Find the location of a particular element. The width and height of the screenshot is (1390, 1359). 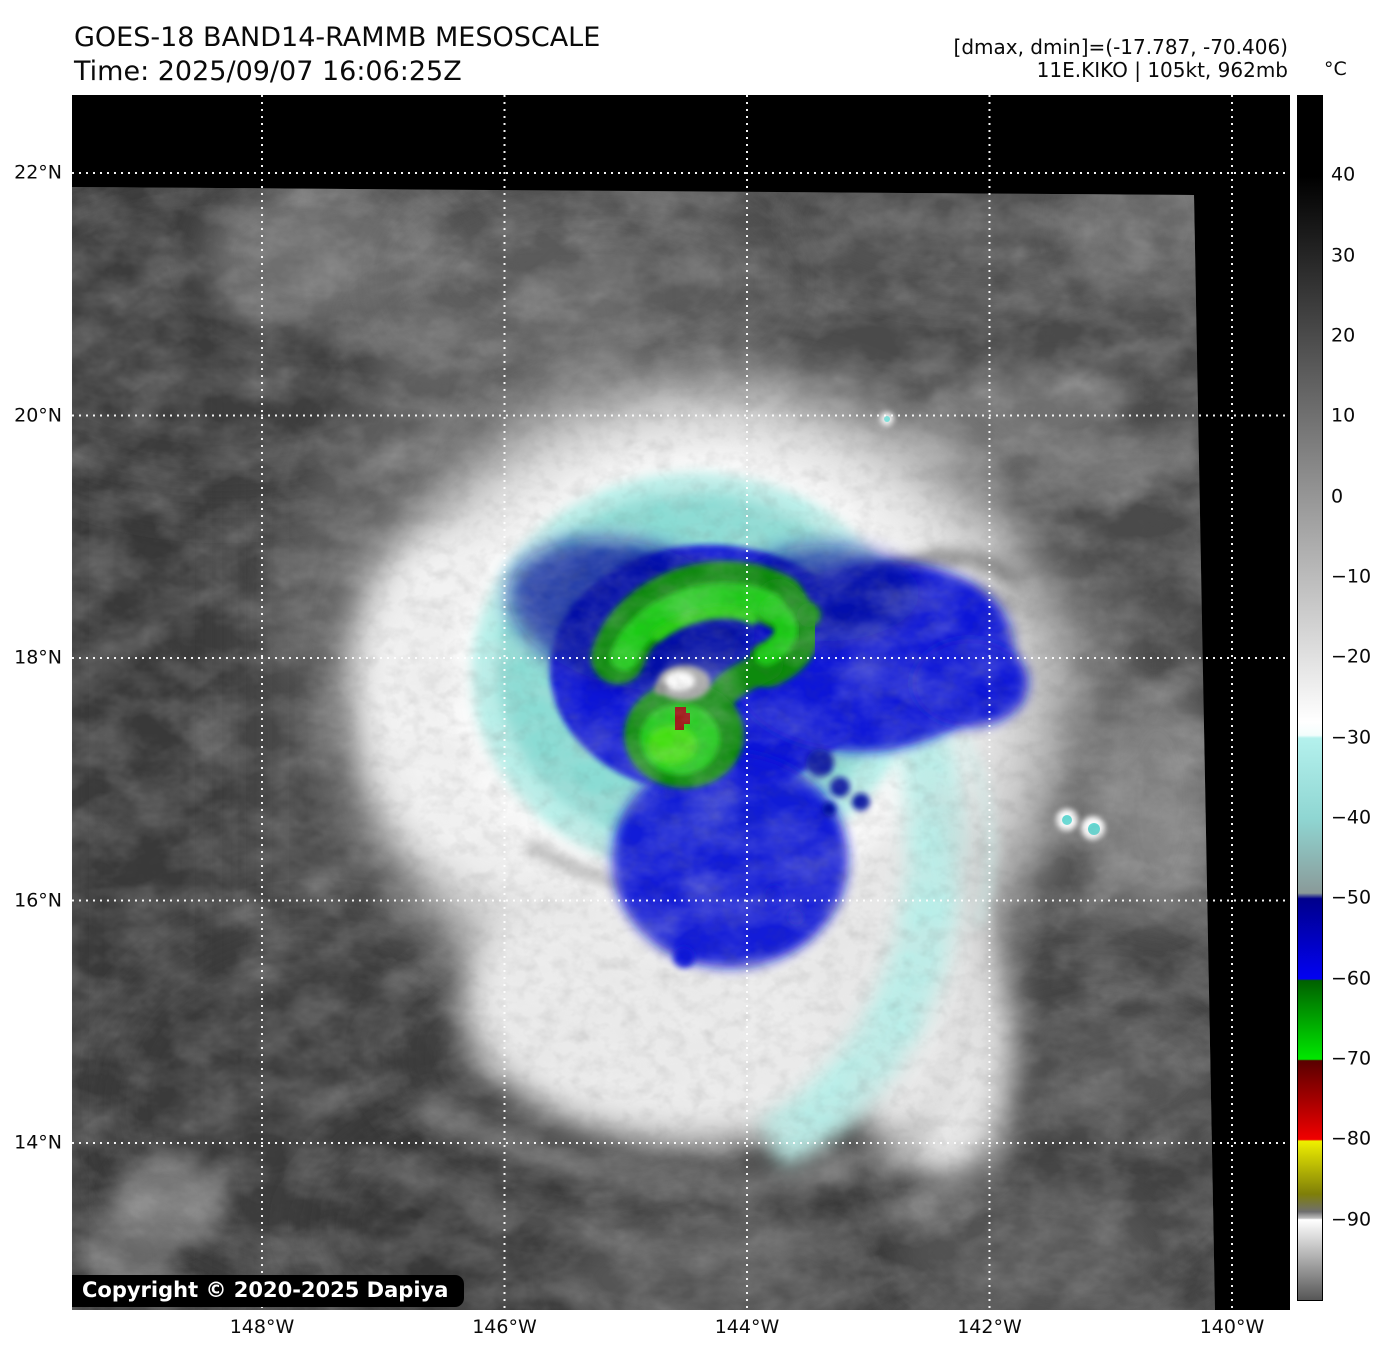

colorbar-gradient is located at coordinates (1310, 698).